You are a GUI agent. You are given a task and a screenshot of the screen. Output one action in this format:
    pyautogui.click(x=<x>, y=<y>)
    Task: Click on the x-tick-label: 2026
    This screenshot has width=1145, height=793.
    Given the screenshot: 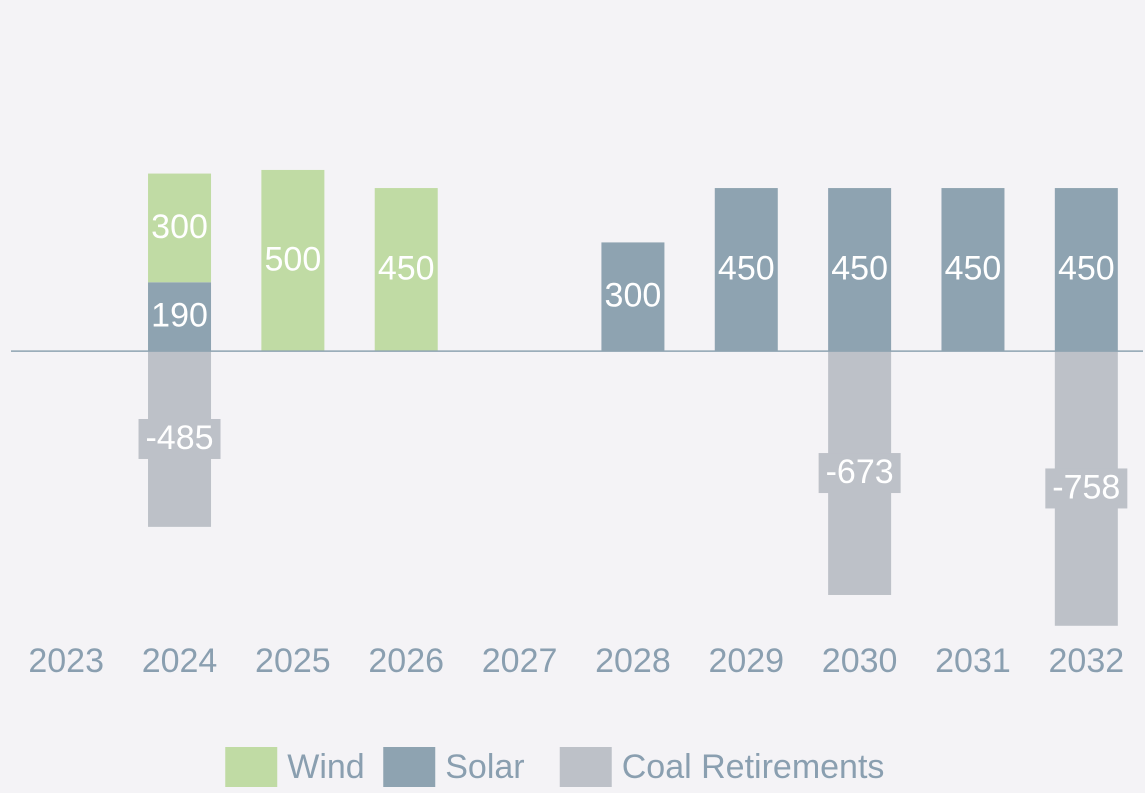 What is the action you would take?
    pyautogui.click(x=406, y=661)
    